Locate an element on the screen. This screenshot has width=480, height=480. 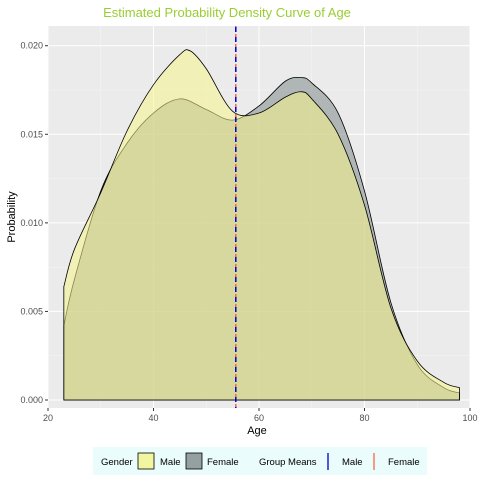
legend-means-title: Group Means is located at coordinates (288, 462).